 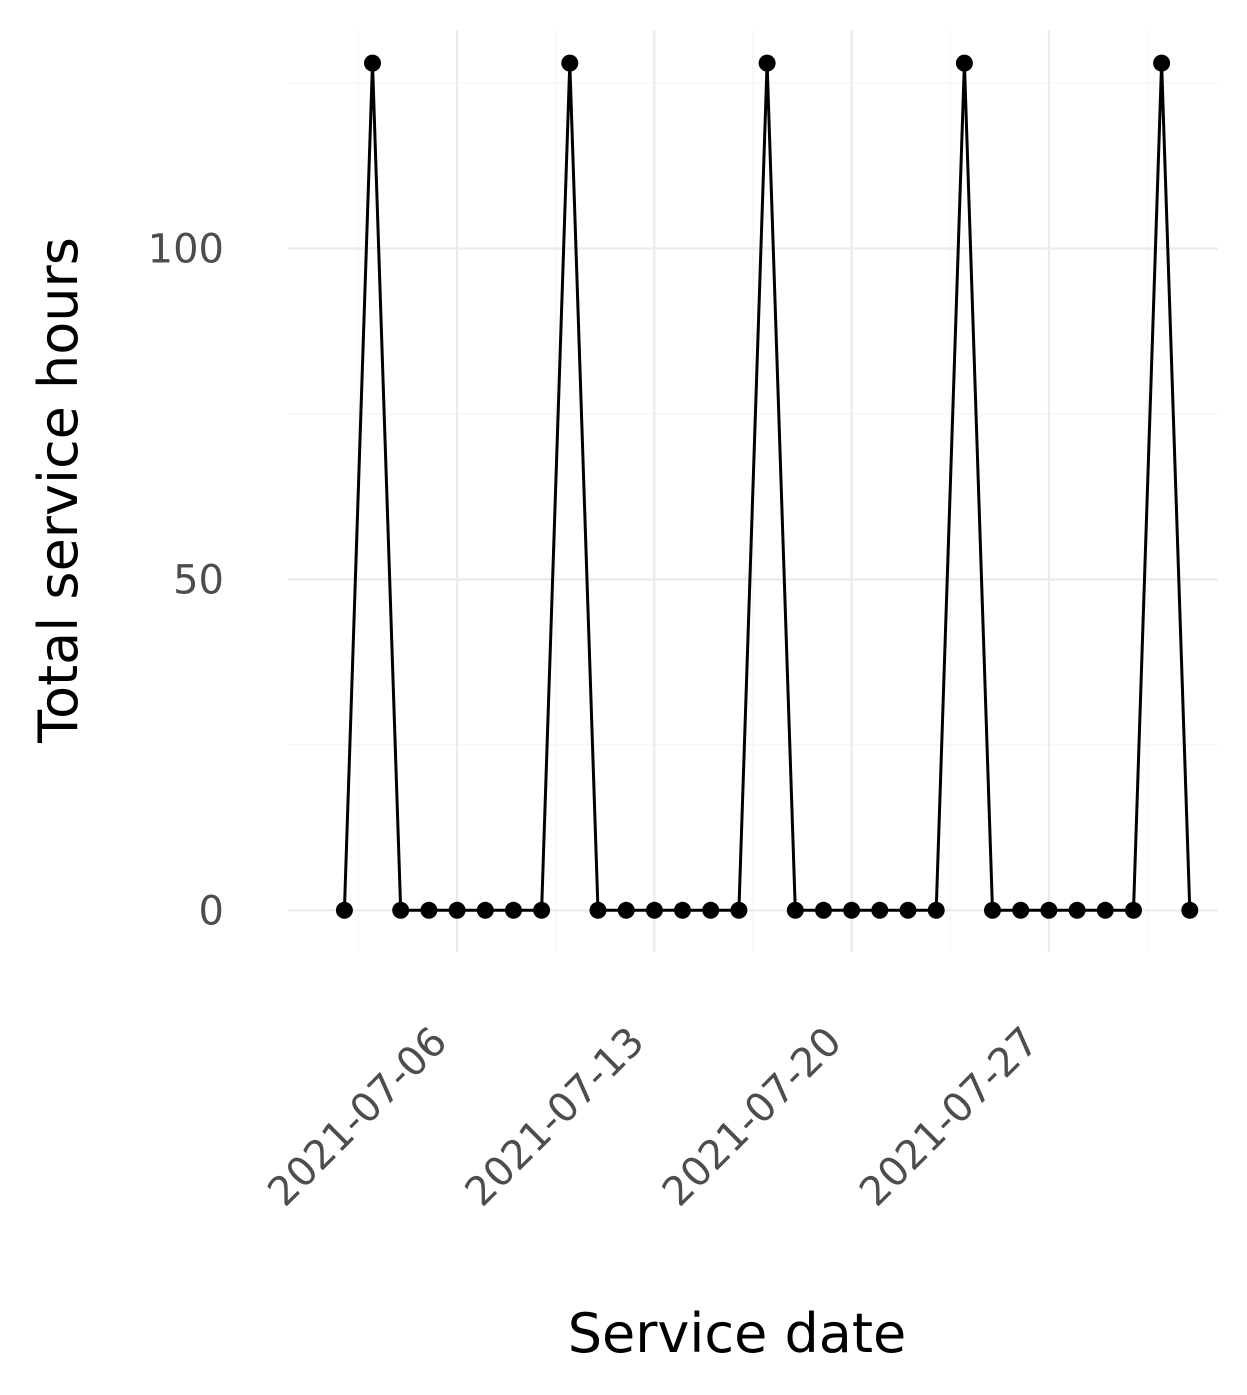 What do you see at coordinates (357, 1117) in the screenshot?
I see `x-tick-label: 2021-07-06` at bounding box center [357, 1117].